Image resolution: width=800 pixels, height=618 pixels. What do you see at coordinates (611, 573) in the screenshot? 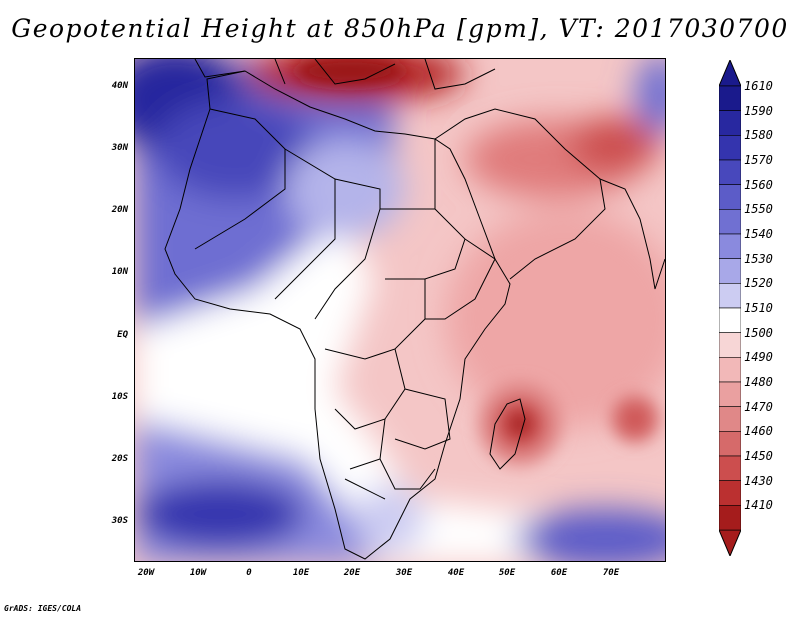
I see `lon-label: 70E` at bounding box center [611, 573].